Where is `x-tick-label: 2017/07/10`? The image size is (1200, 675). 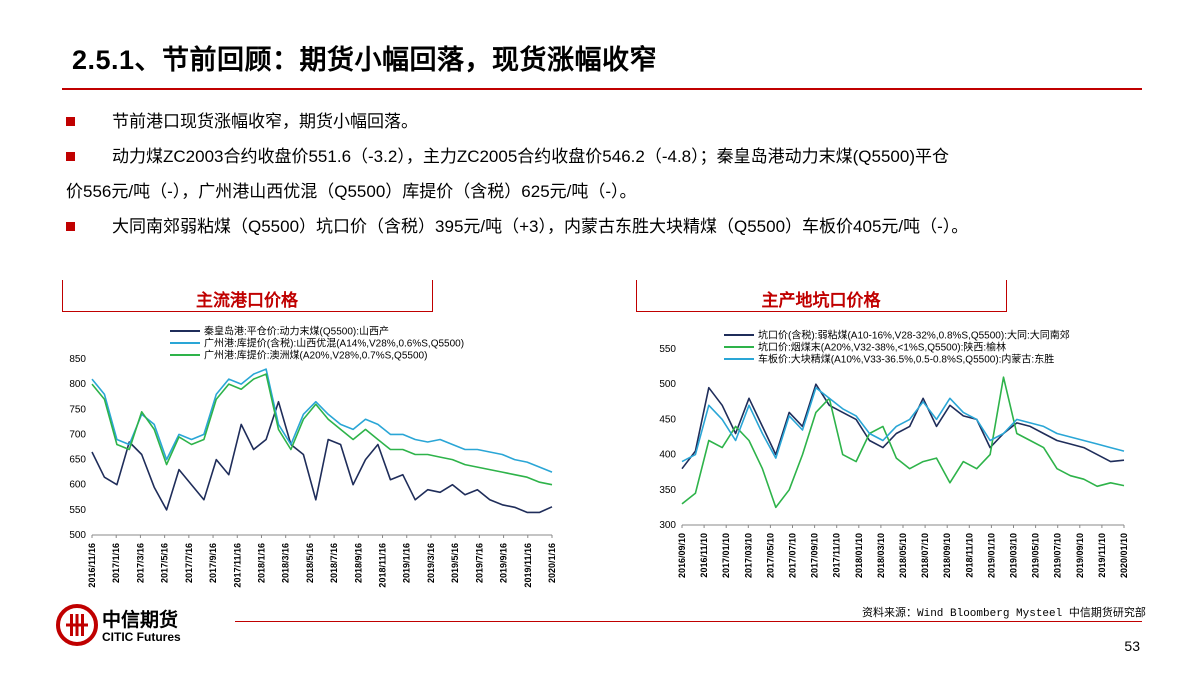
x-tick-label: 2017/07/10 is located at coordinates (793, 555).